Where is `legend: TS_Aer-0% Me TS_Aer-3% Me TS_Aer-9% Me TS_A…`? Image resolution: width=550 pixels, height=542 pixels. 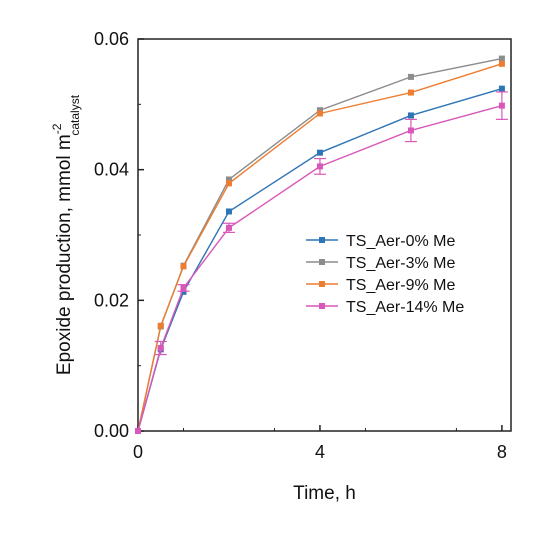
legend: TS_Aer-0% Me TS_Aer-3% Me TS_Aer-9% Me TS_A… is located at coordinates (385, 274).